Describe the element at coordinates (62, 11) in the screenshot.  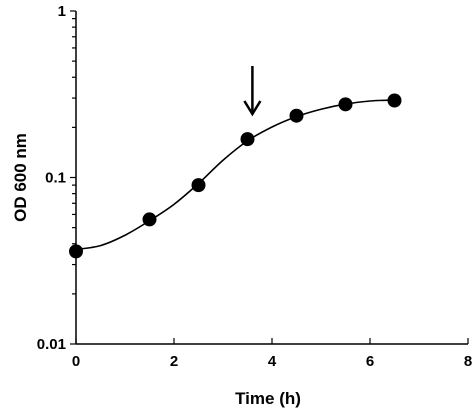
I see `y-tick-label: 1` at that location.